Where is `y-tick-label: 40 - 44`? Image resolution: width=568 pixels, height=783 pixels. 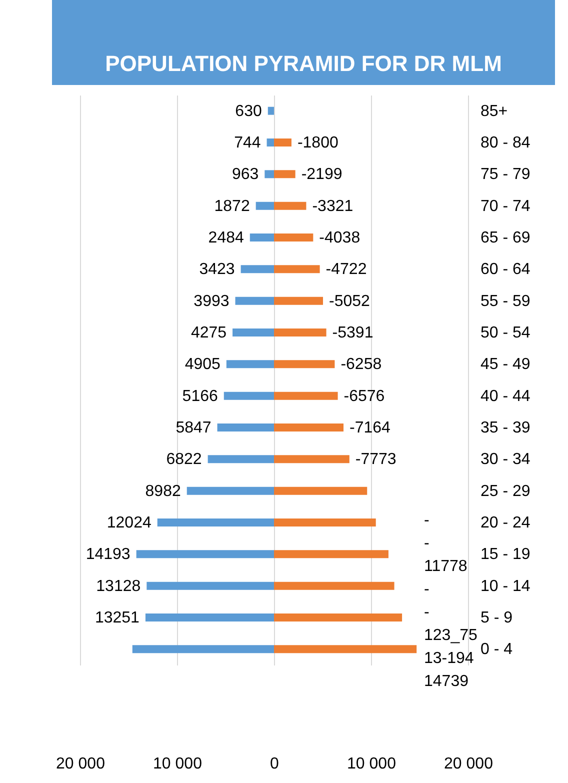 y-tick-label: 40 - 44 is located at coordinates (505, 396).